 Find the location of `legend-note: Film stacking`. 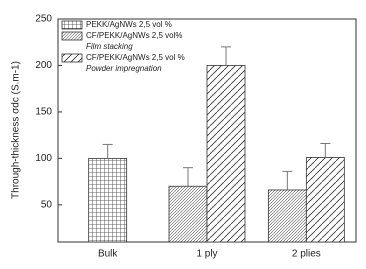

legend-note: Film stacking is located at coordinates (109, 46).